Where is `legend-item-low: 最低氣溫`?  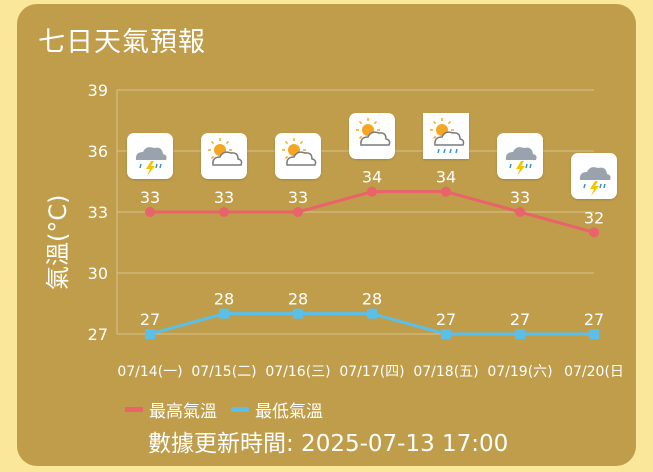 legend-item-low: 最低氣溫 is located at coordinates (277, 409).